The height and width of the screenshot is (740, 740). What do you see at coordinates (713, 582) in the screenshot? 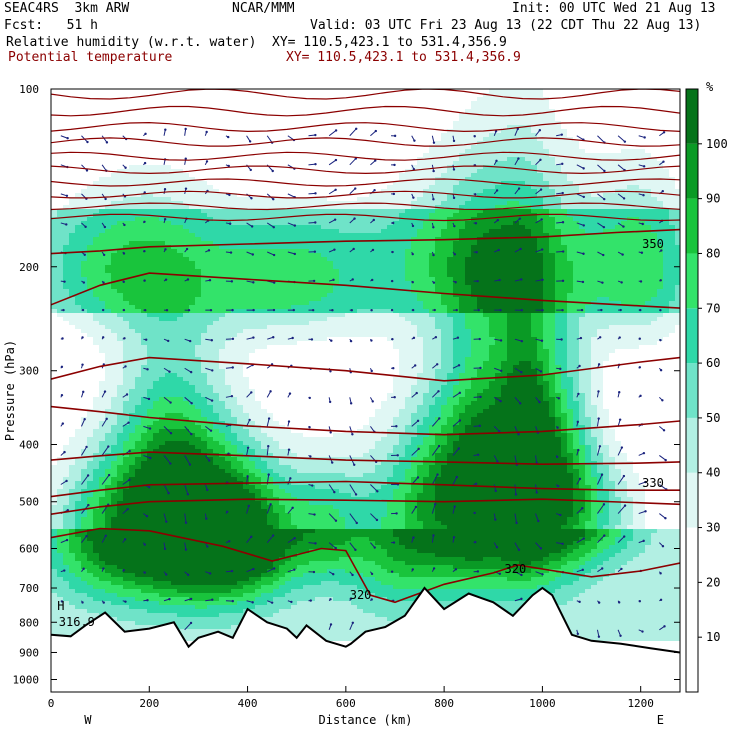
I see `colorbar-tick-label: 20` at bounding box center [713, 582].